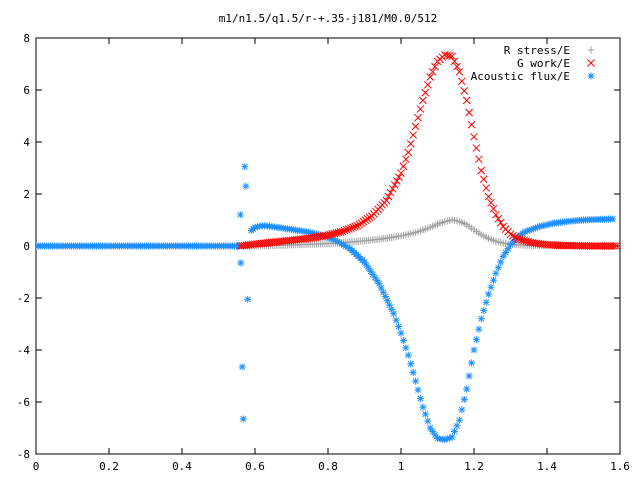 This screenshot has width=640, height=480. Describe the element at coordinates (255, 466) in the screenshot. I see `x-tick-label: 0.6` at that location.